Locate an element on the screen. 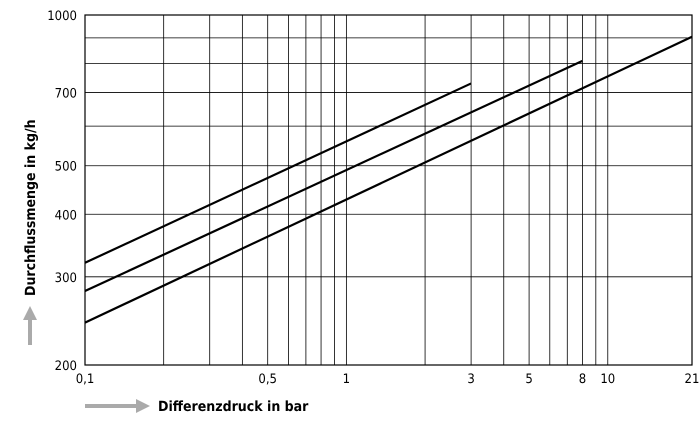  x-tick-label: 0,5 is located at coordinates (267, 379).